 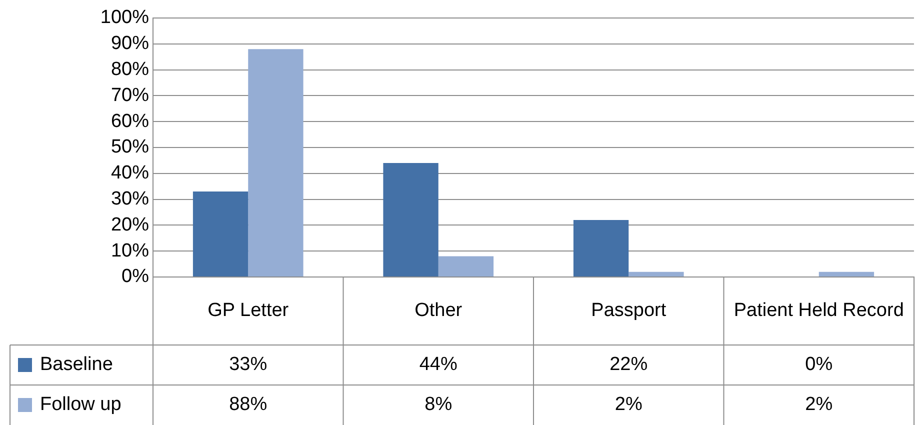 I want to click on y-tick-label: 60%, so click(x=130, y=121).